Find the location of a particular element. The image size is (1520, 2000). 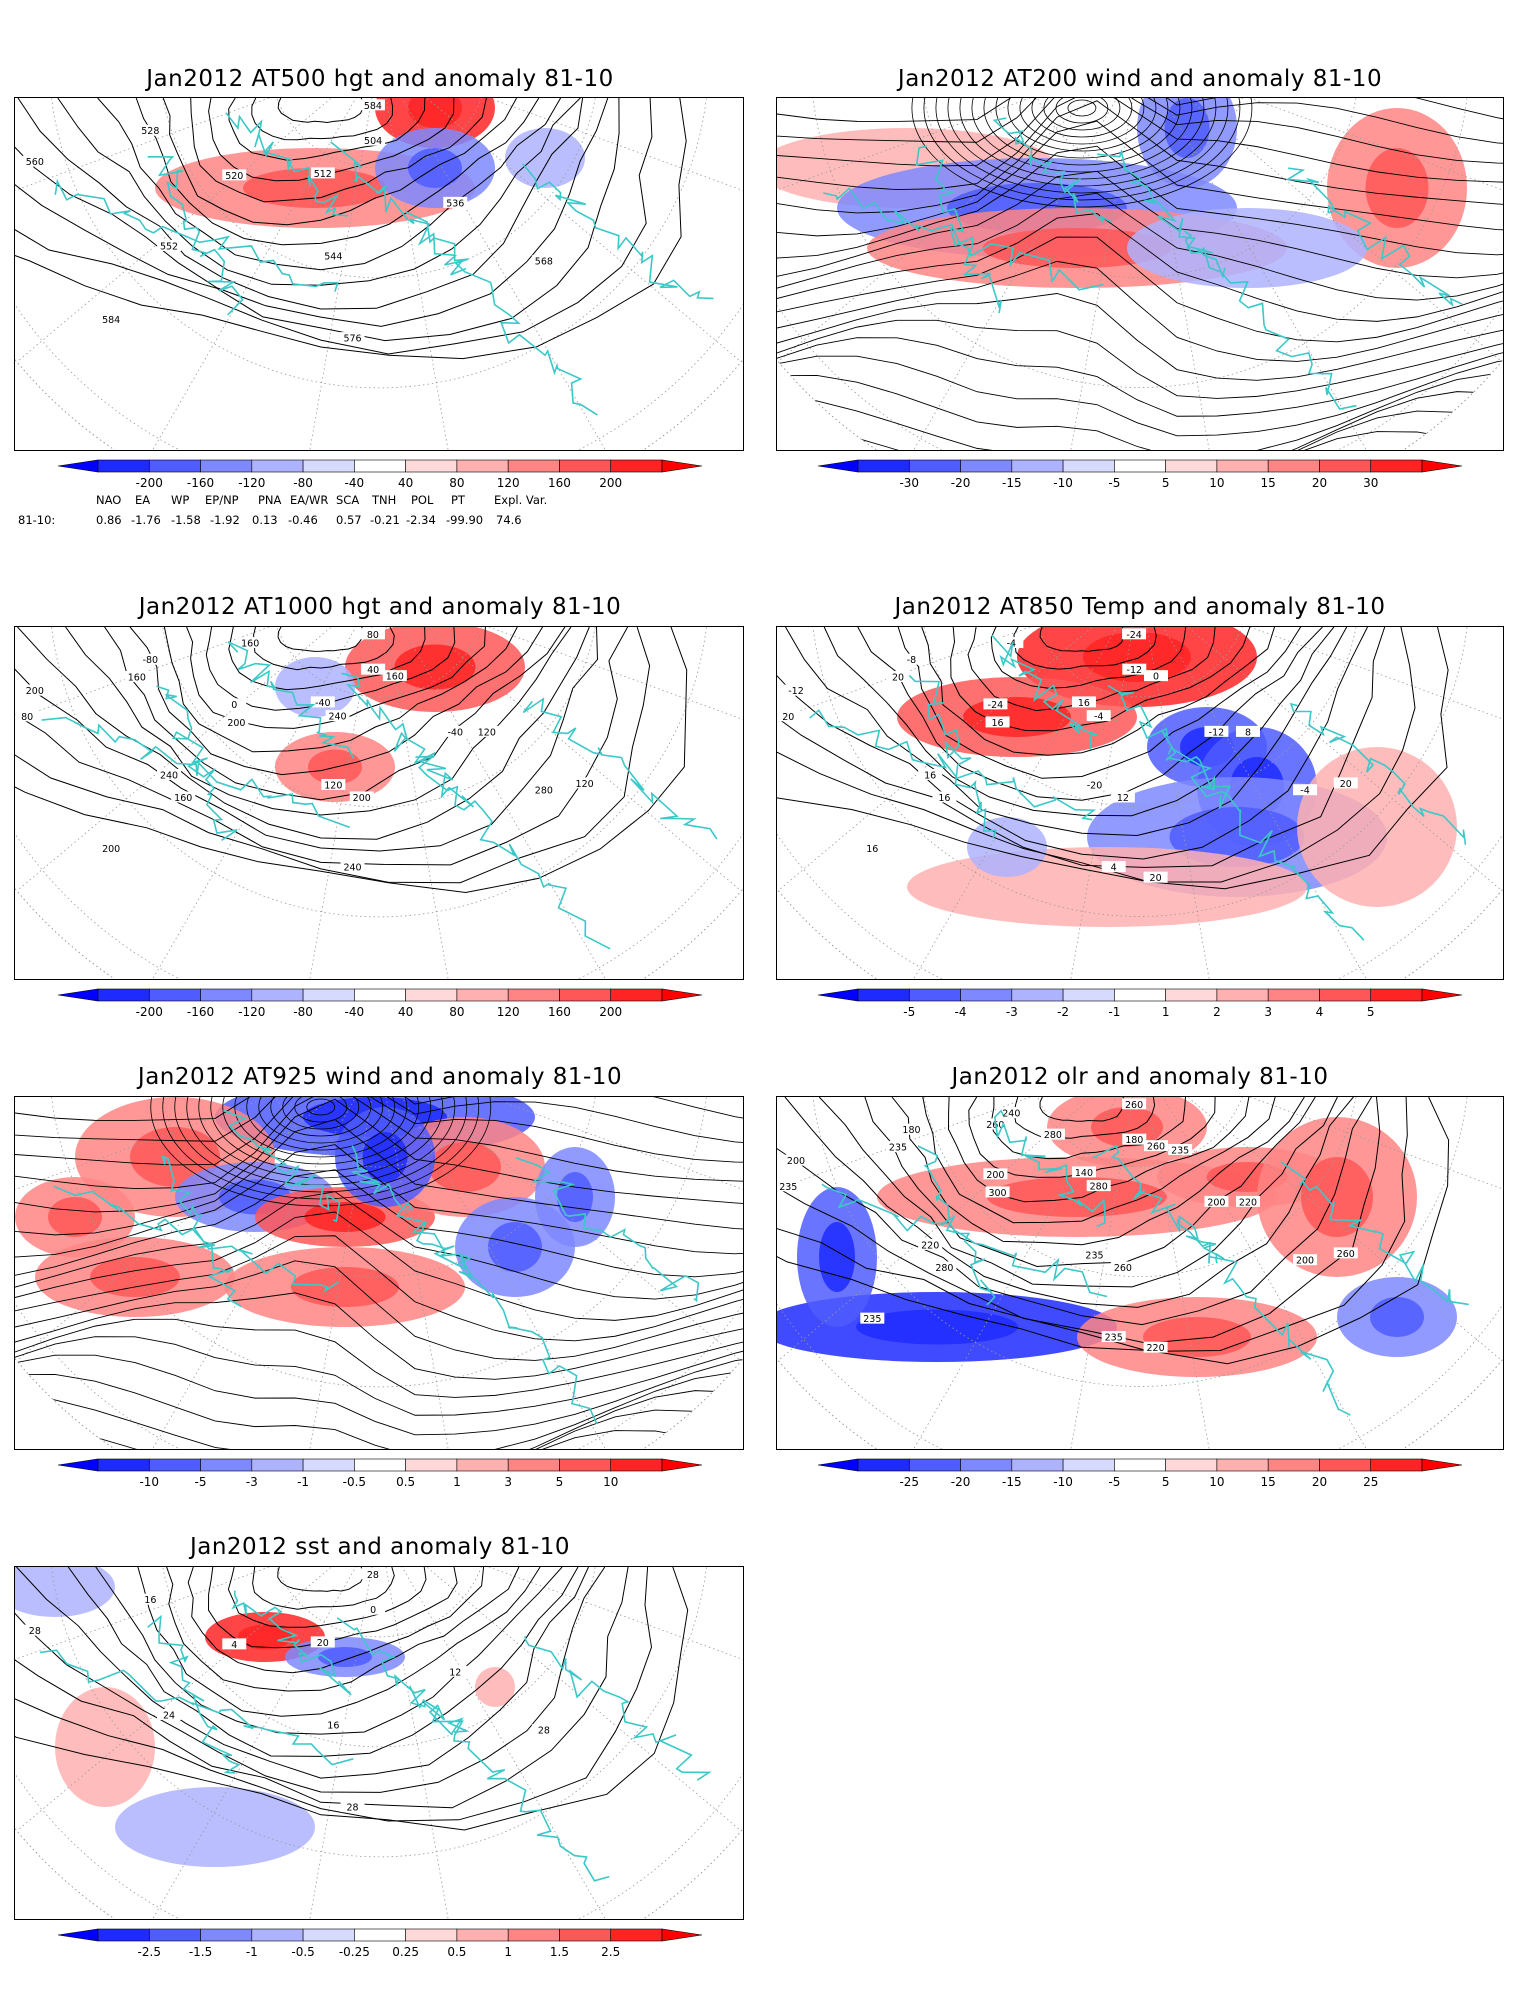

contour-label: 40 is located at coordinates (373, 670).